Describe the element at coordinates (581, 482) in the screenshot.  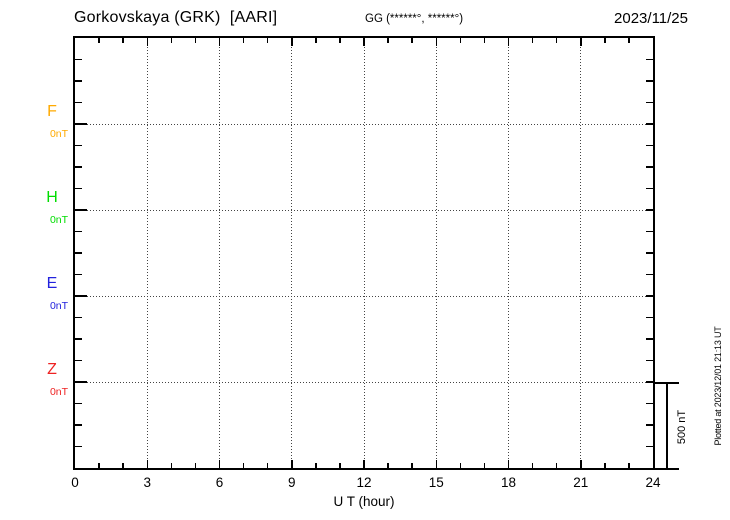
I see `x-tick-label: 21` at that location.